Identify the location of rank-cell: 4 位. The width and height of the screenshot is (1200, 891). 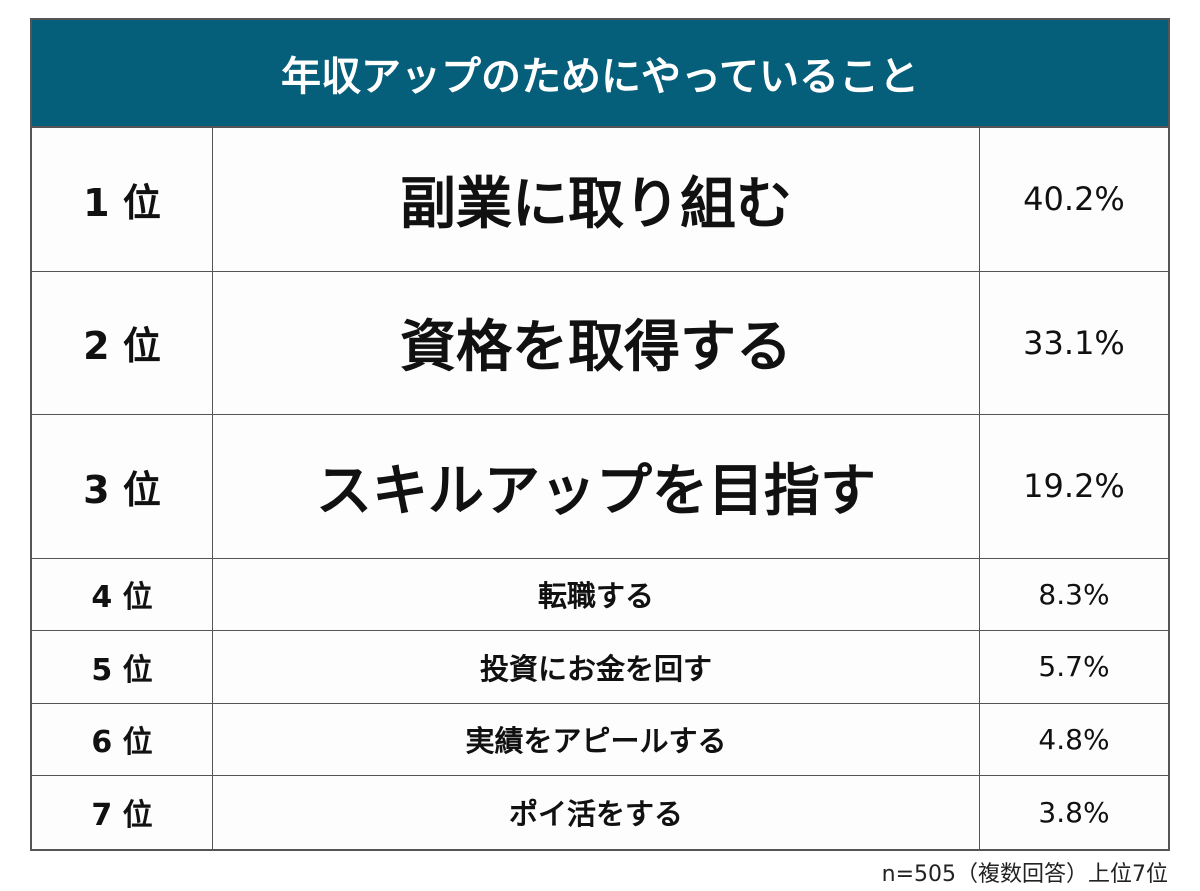
(122, 594).